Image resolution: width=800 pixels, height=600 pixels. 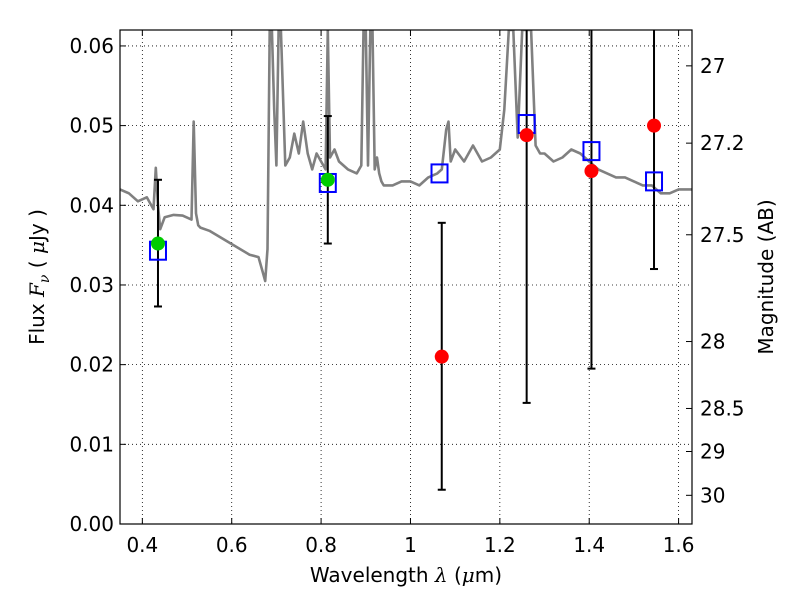 What do you see at coordinates (722, 408) in the screenshot?
I see `magnitude-tick-label: 28.5` at bounding box center [722, 408].